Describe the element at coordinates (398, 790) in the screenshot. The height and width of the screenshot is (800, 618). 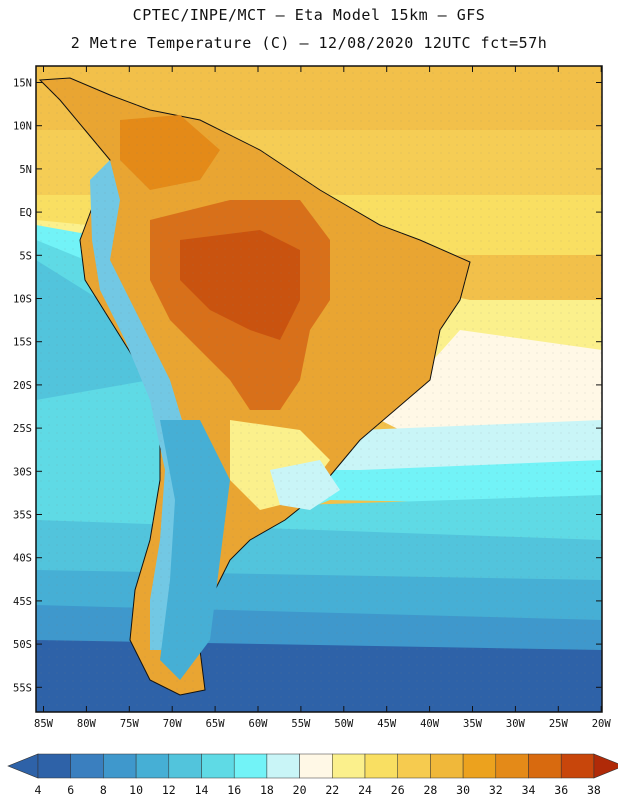
I see `colorbar-label: 26` at that location.